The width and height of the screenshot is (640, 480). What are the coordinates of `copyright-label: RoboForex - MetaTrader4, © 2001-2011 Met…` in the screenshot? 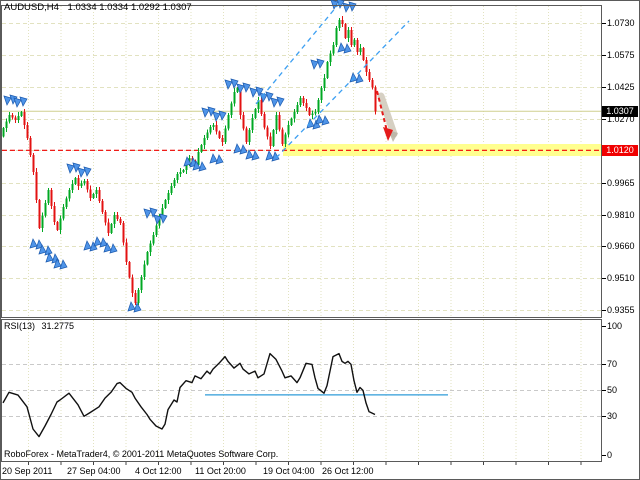 It's located at (141, 454).